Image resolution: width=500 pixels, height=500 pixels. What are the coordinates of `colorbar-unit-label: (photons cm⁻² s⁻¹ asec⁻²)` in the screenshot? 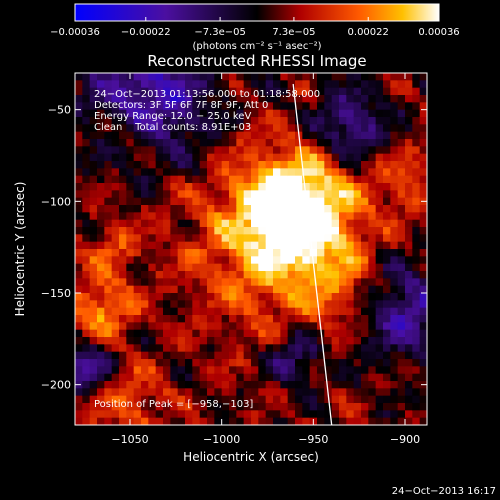 It's located at (256, 46).